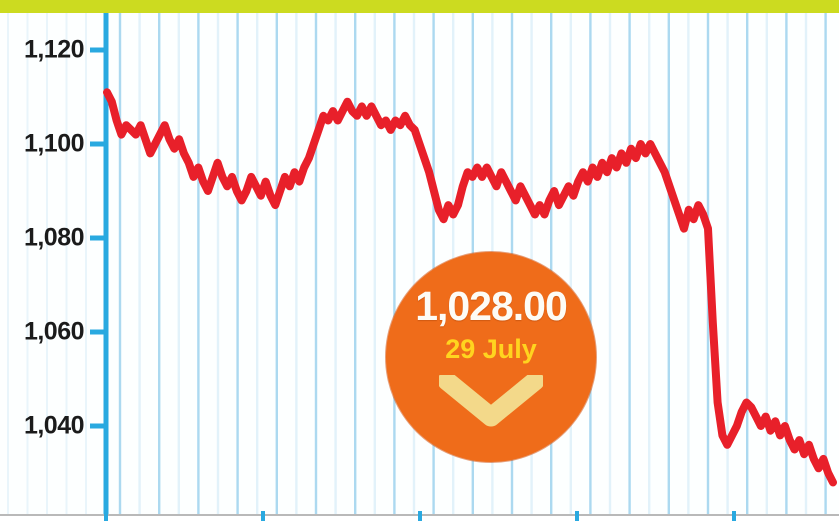 This screenshot has width=839, height=523. Describe the element at coordinates (98, 238) in the screenshot. I see `y-axis-ticks` at that location.